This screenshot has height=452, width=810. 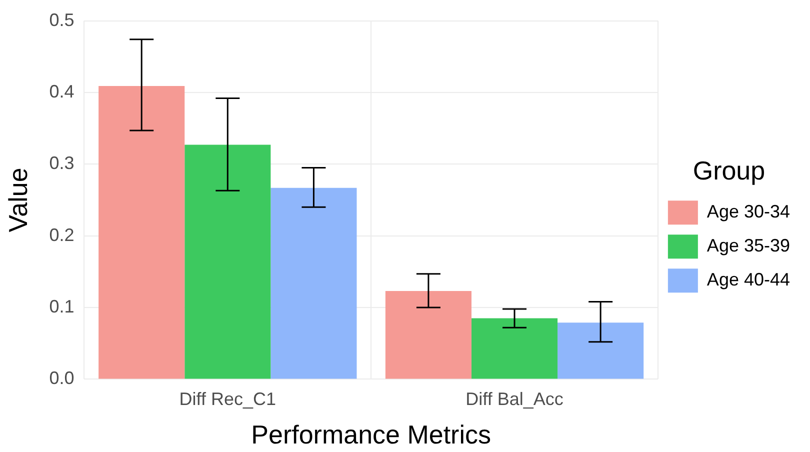 I want to click on y-tick-label: 0.4, so click(x=61, y=91).